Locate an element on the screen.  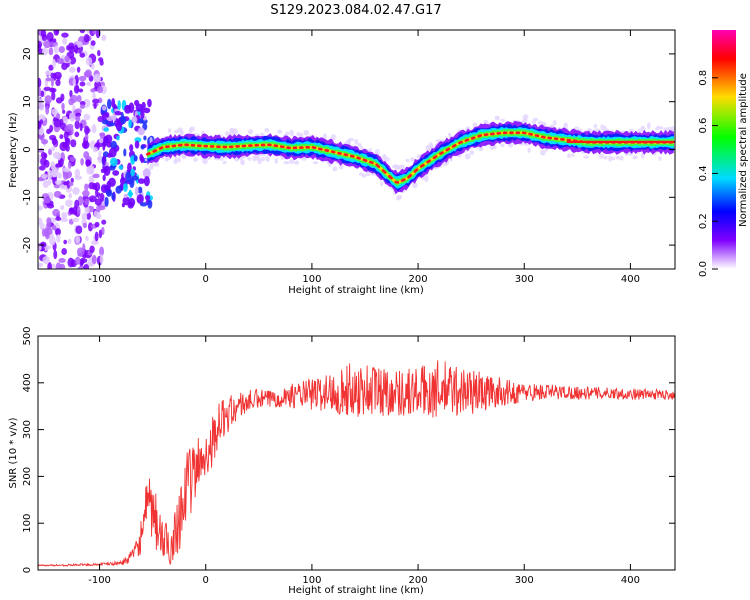
x-tick-label: -100 is located at coordinates (99, 580).